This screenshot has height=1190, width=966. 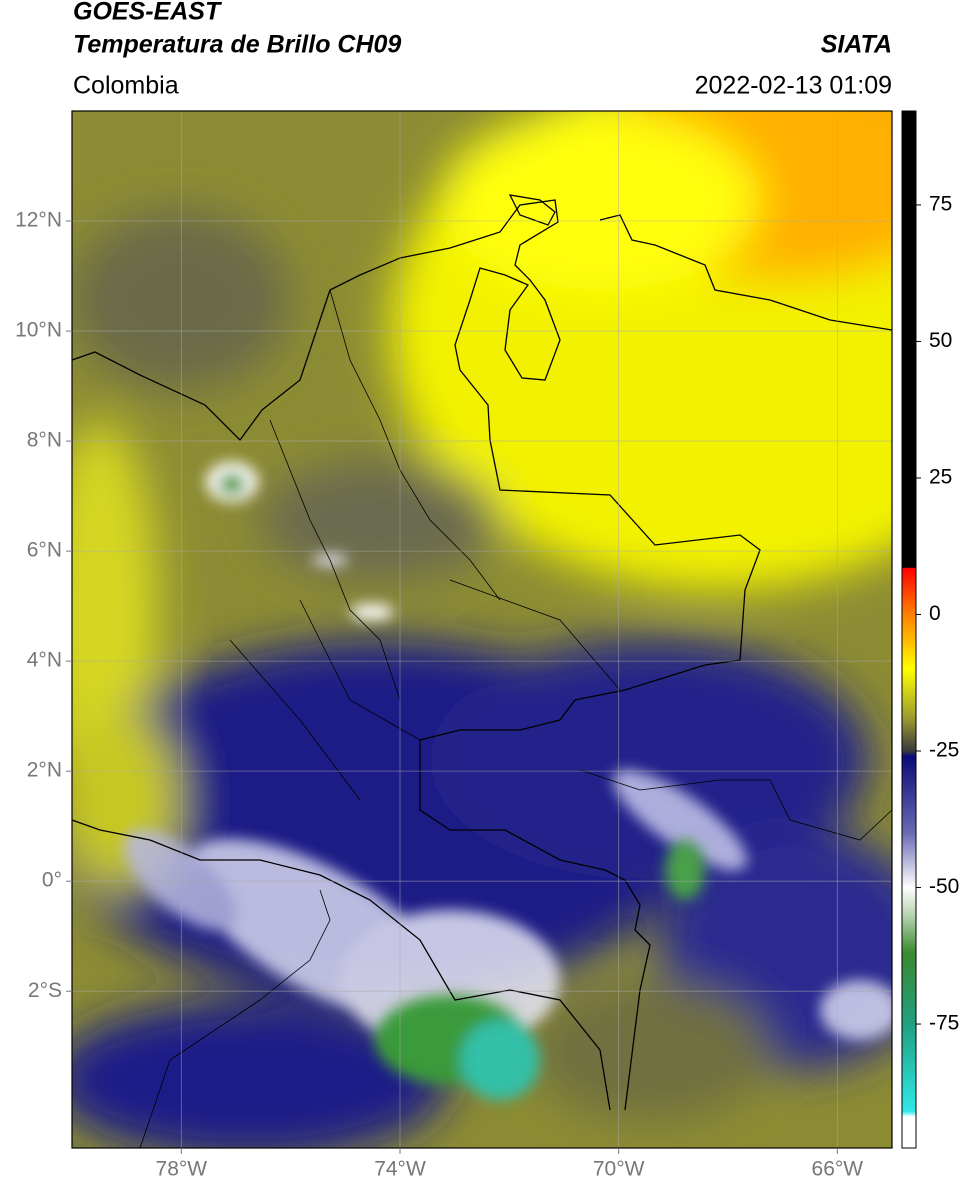 I want to click on y-tick-label: 8°N, so click(x=44, y=440).